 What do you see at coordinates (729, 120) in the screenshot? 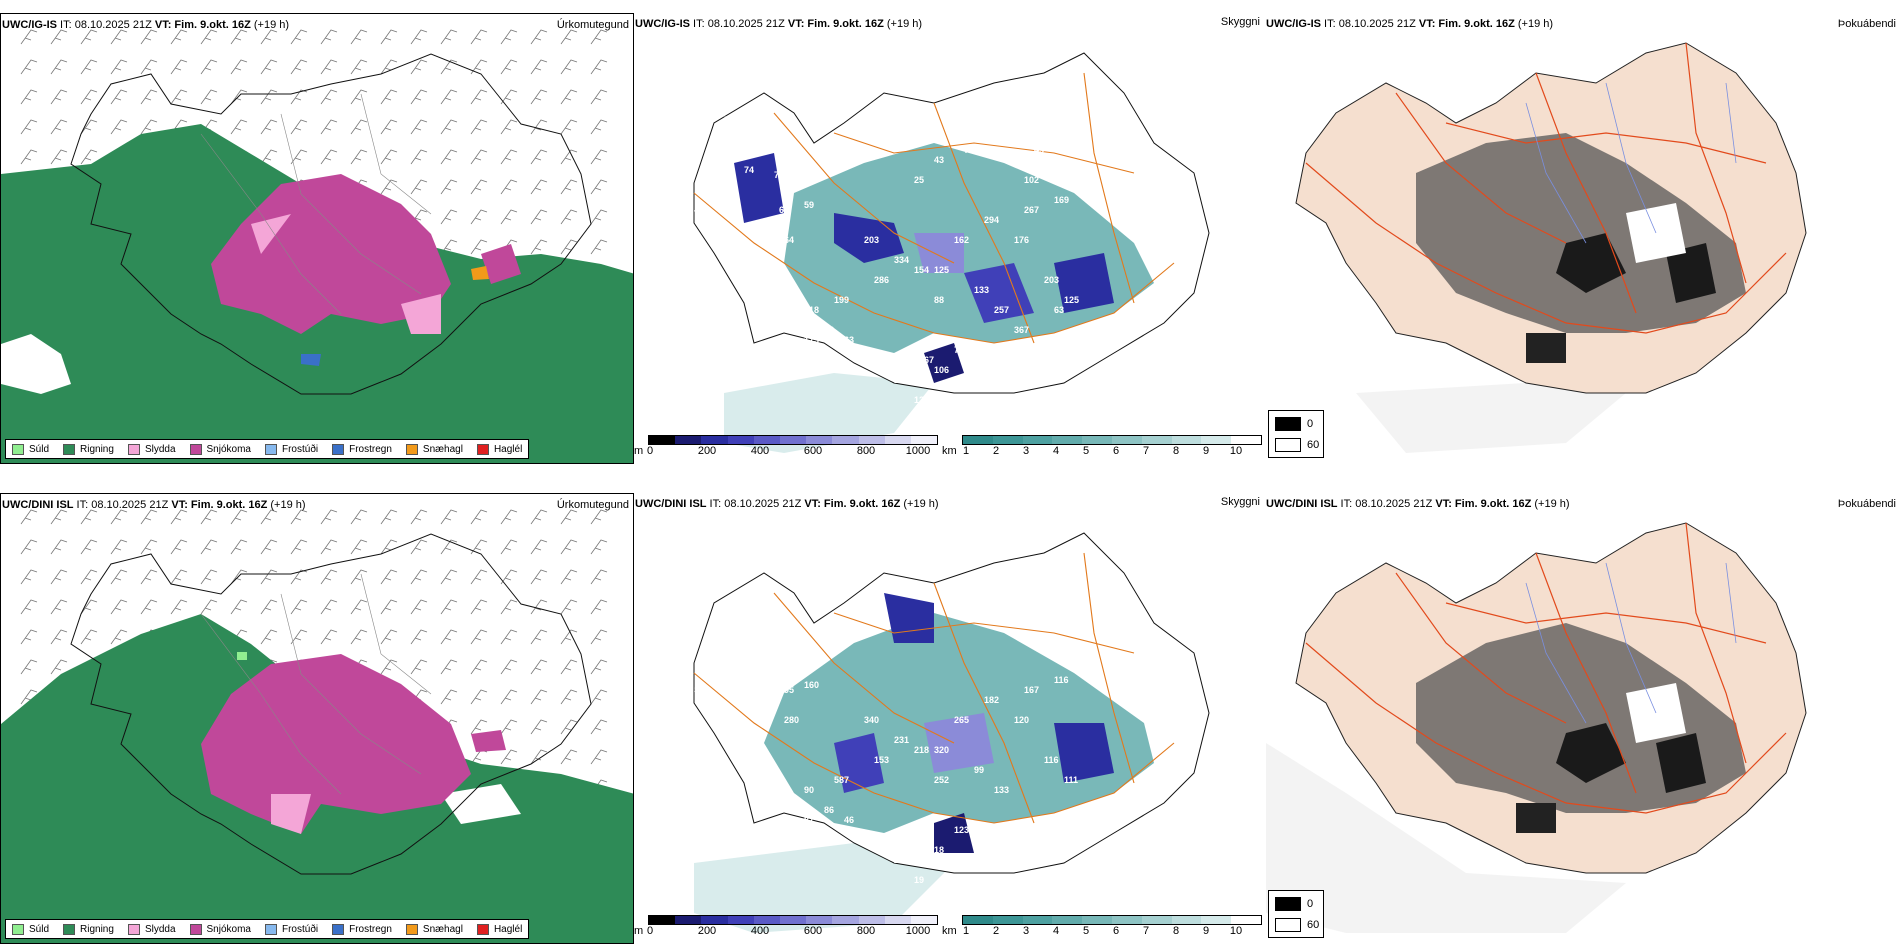
I see `precip-value-label: 54` at bounding box center [729, 120].